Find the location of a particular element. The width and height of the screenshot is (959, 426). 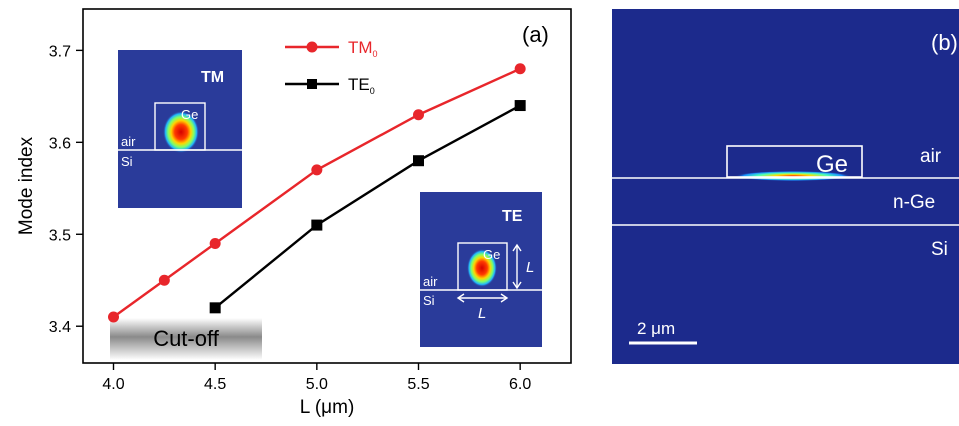

y-tick-label: 3.4 is located at coordinates (60, 327).